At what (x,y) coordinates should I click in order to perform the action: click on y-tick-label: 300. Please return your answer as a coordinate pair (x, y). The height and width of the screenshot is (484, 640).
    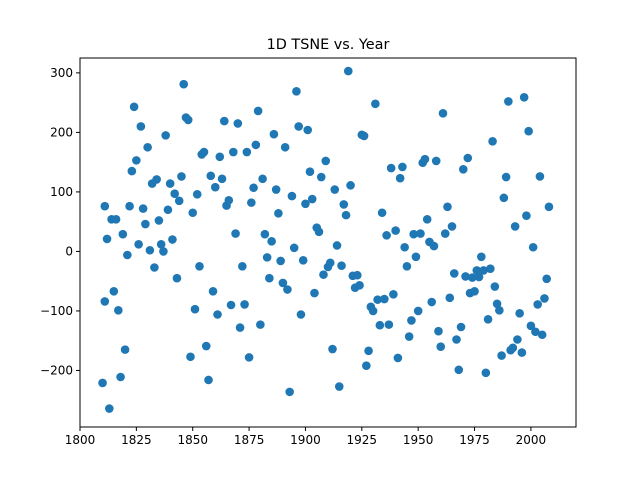
    Looking at the image, I should click on (61, 73).